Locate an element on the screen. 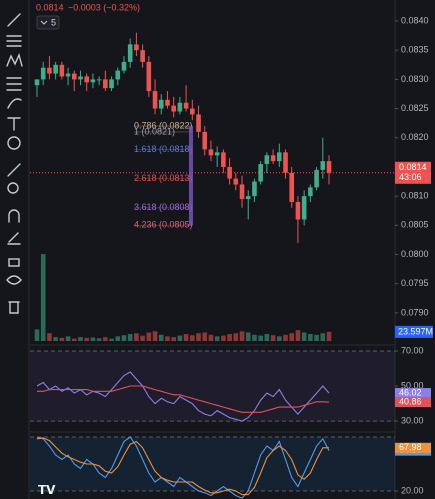 Image resolution: width=435 pixels, height=499 pixels. projection-tool is located at coordinates (14, 84).